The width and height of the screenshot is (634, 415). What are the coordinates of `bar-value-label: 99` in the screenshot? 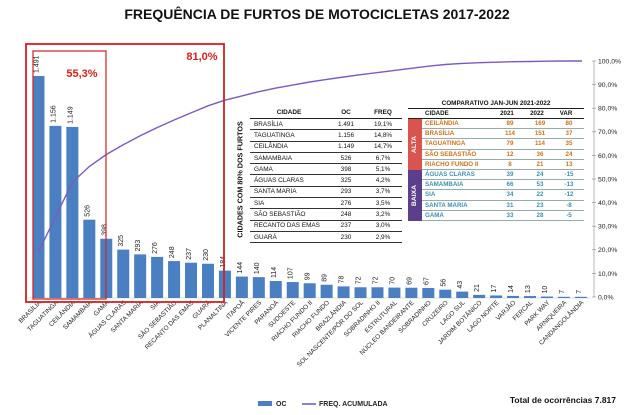 It's located at (308, 276).